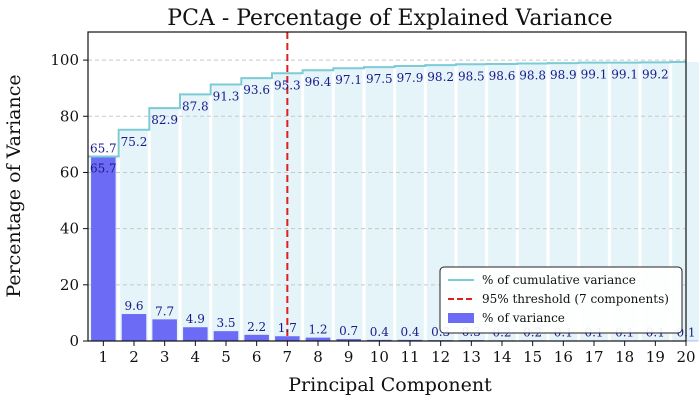  What do you see at coordinates (349, 357) in the screenshot?
I see `x-tick-label-9: 9` at bounding box center [349, 357].